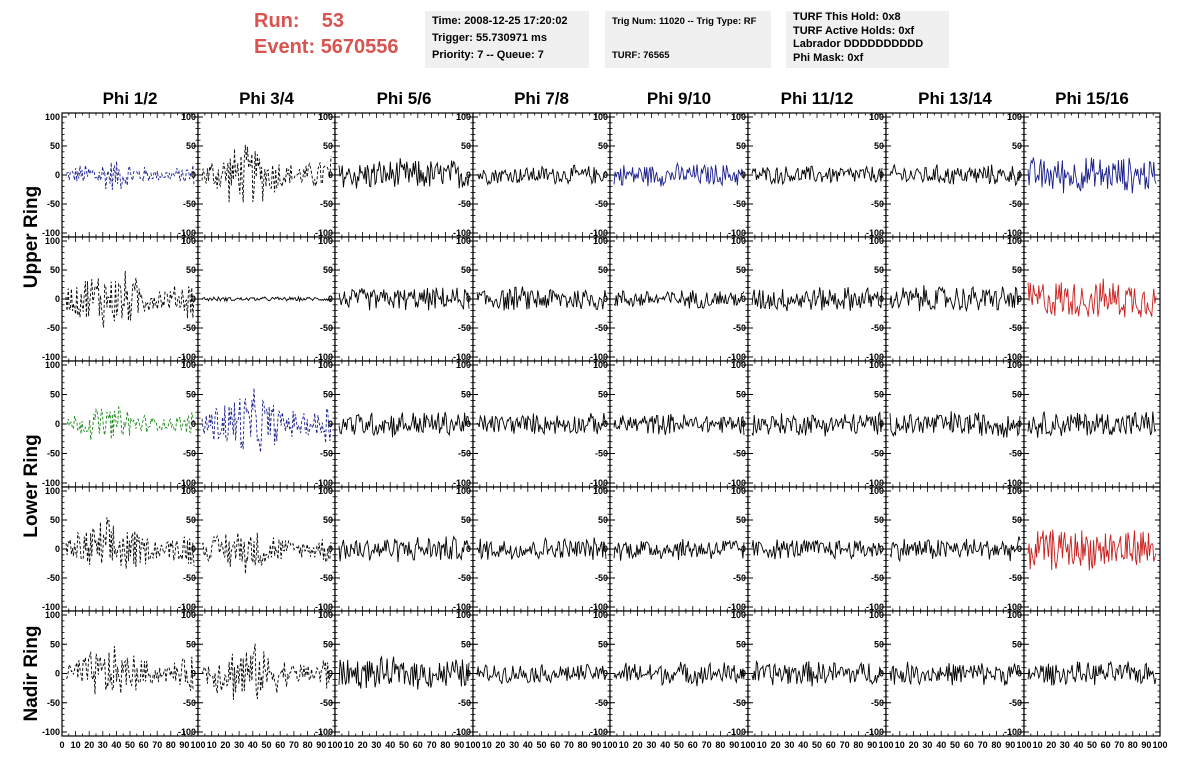 The image size is (1196, 772). Describe the element at coordinates (418, 745) in the screenshot. I see `x-tick-label: 60` at that location.